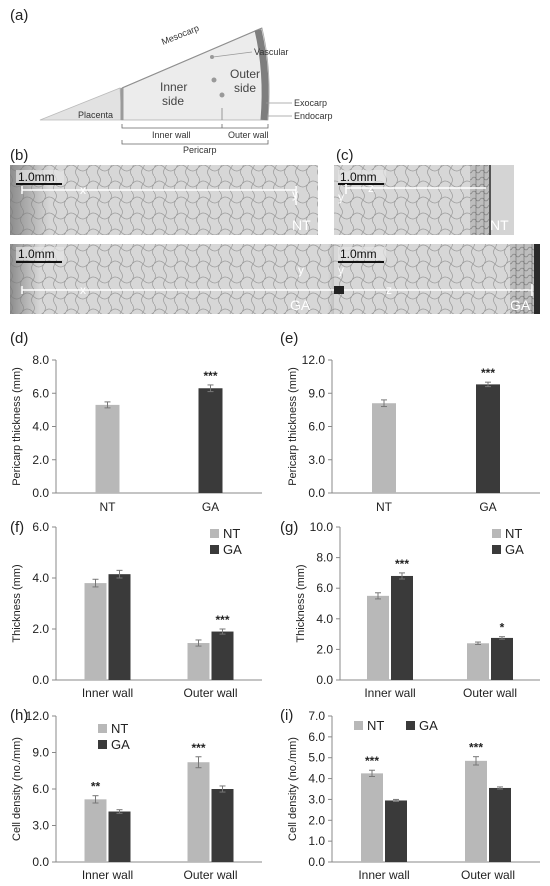  I want to click on y-tick-label: 5.0, so click(316, 758).